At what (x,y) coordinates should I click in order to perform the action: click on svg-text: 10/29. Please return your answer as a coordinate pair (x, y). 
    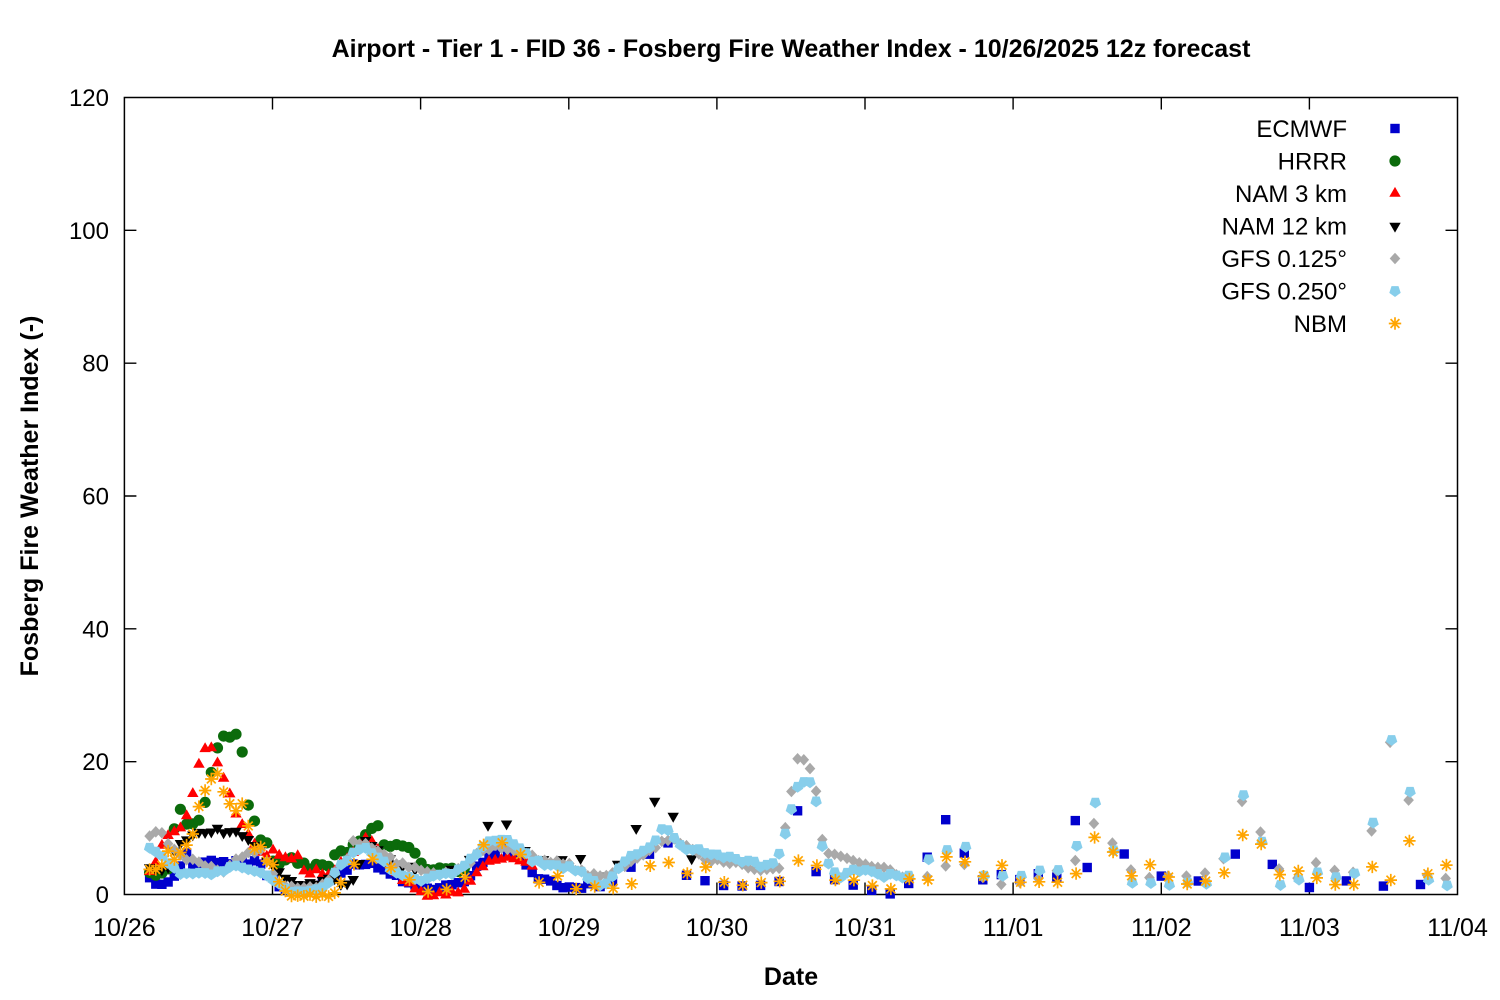
    Looking at the image, I should click on (569, 928).